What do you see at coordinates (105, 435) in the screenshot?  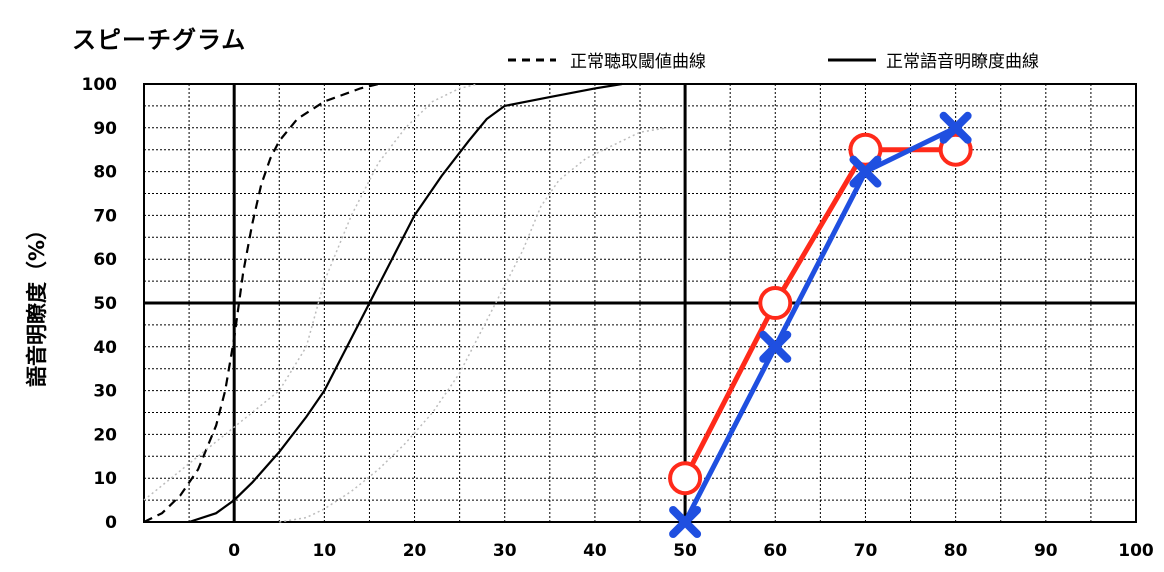 I see `y-tick-label: 20` at bounding box center [105, 435].